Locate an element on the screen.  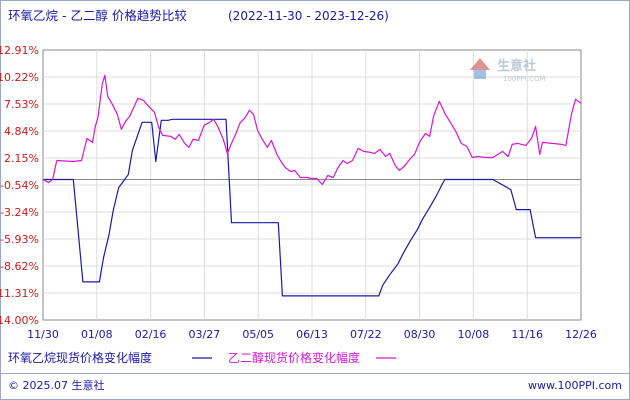
x-tick-label: 05/05 is located at coordinates (258, 334).